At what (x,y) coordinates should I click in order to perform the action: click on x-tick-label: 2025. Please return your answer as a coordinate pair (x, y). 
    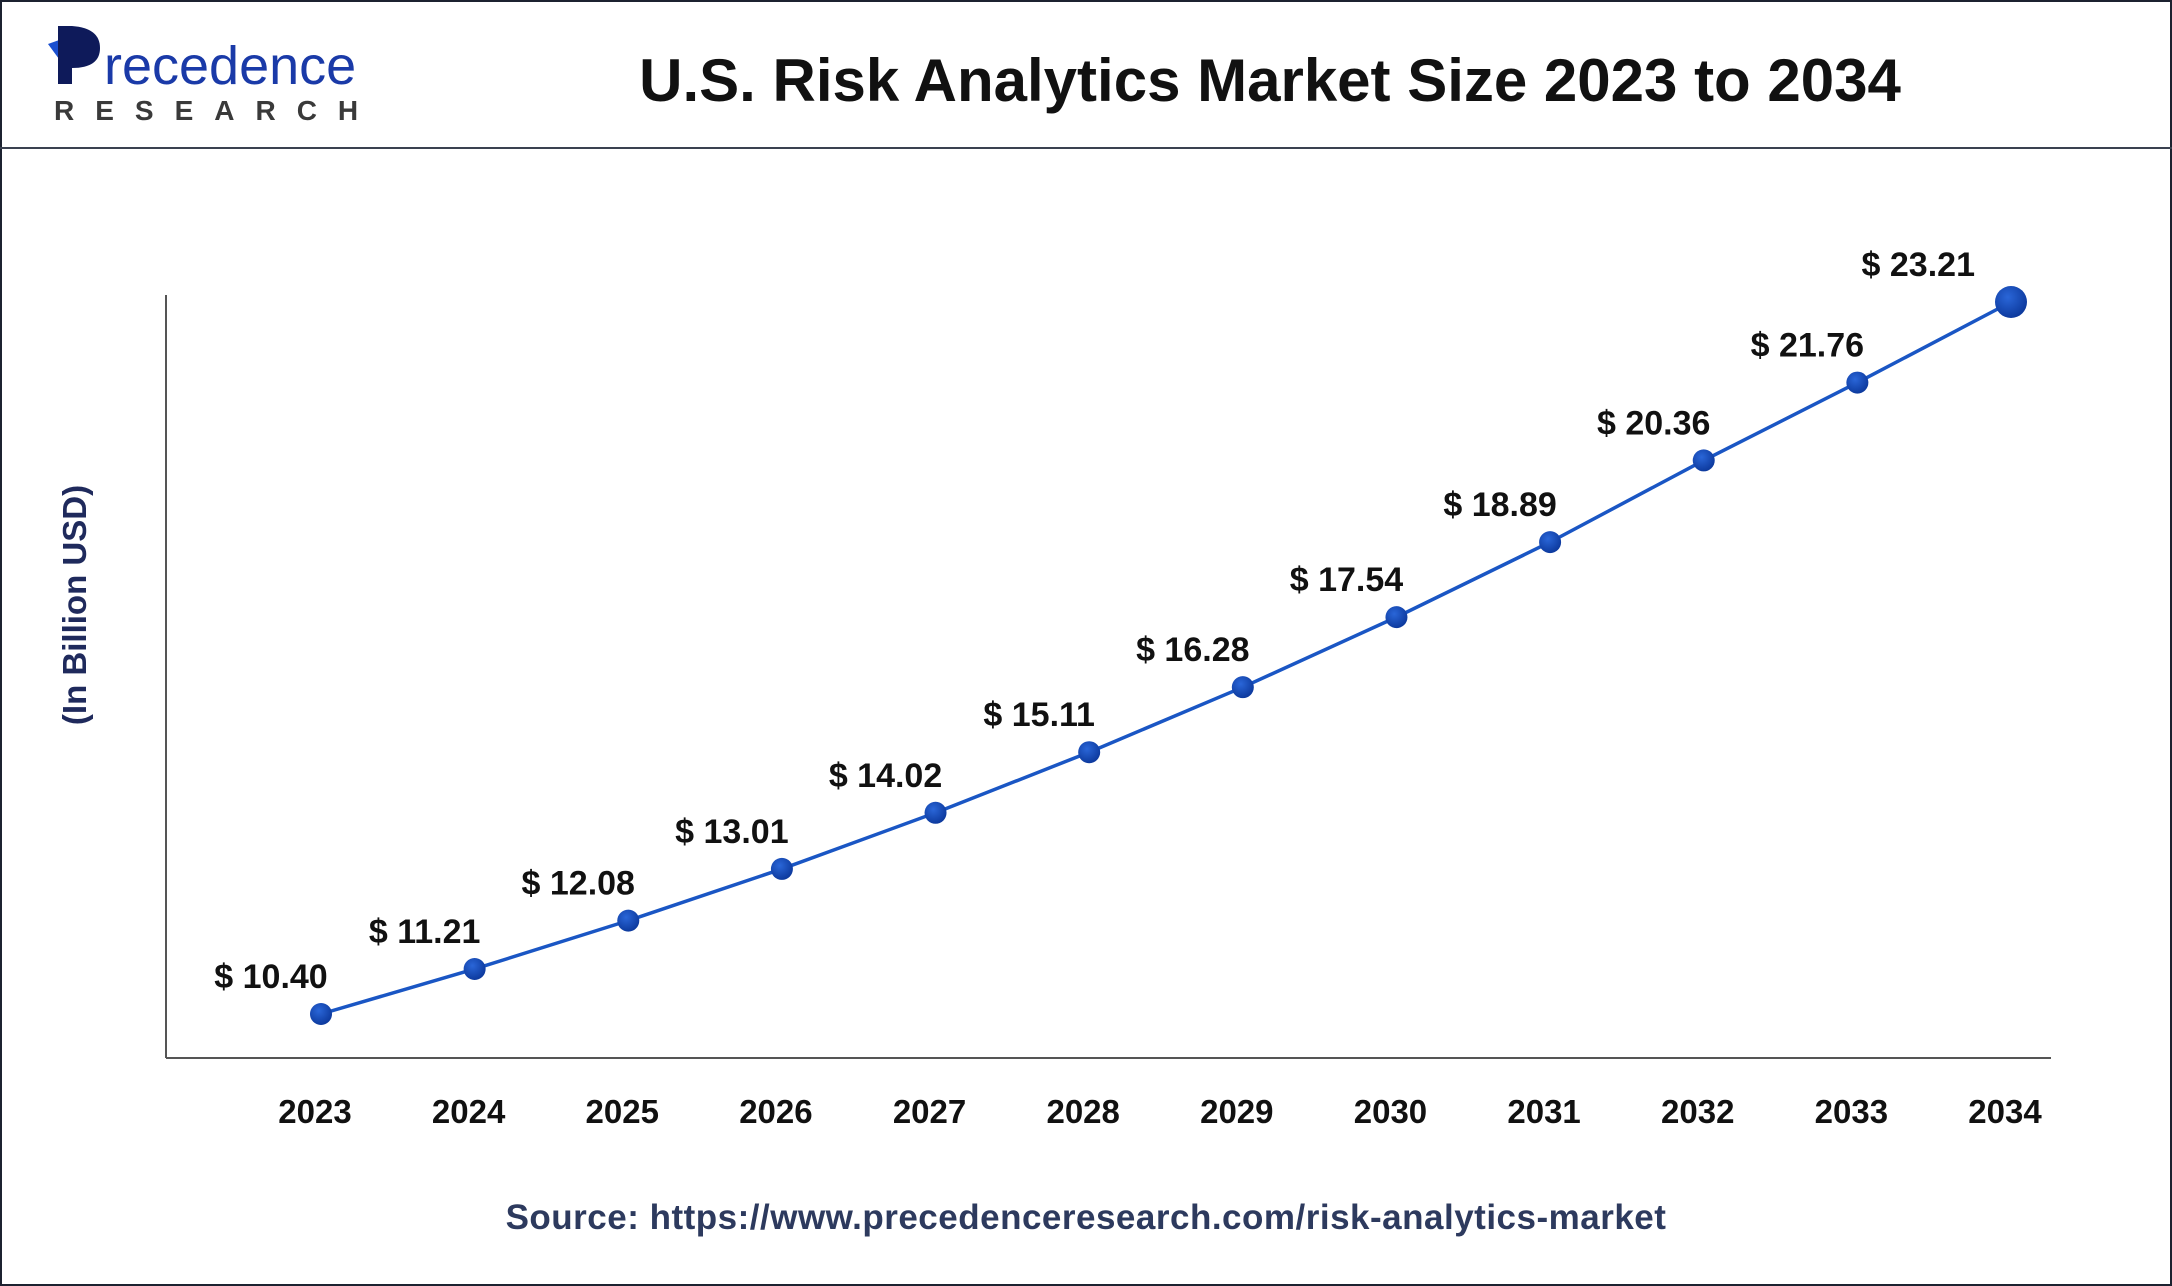
    Looking at the image, I should click on (622, 1111).